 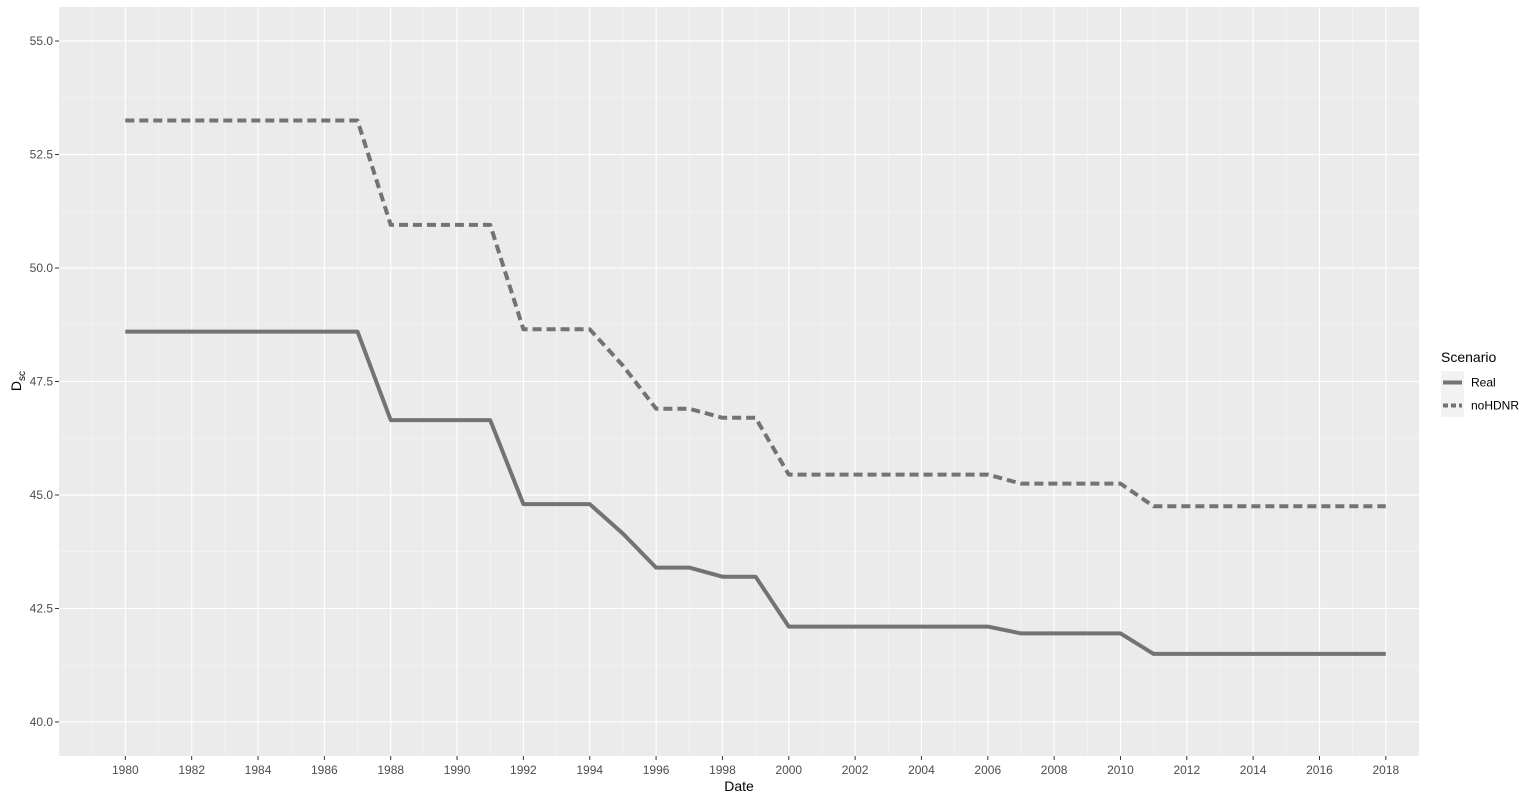 What do you see at coordinates (987, 770) in the screenshot?
I see `x-tick-label: 2006` at bounding box center [987, 770].